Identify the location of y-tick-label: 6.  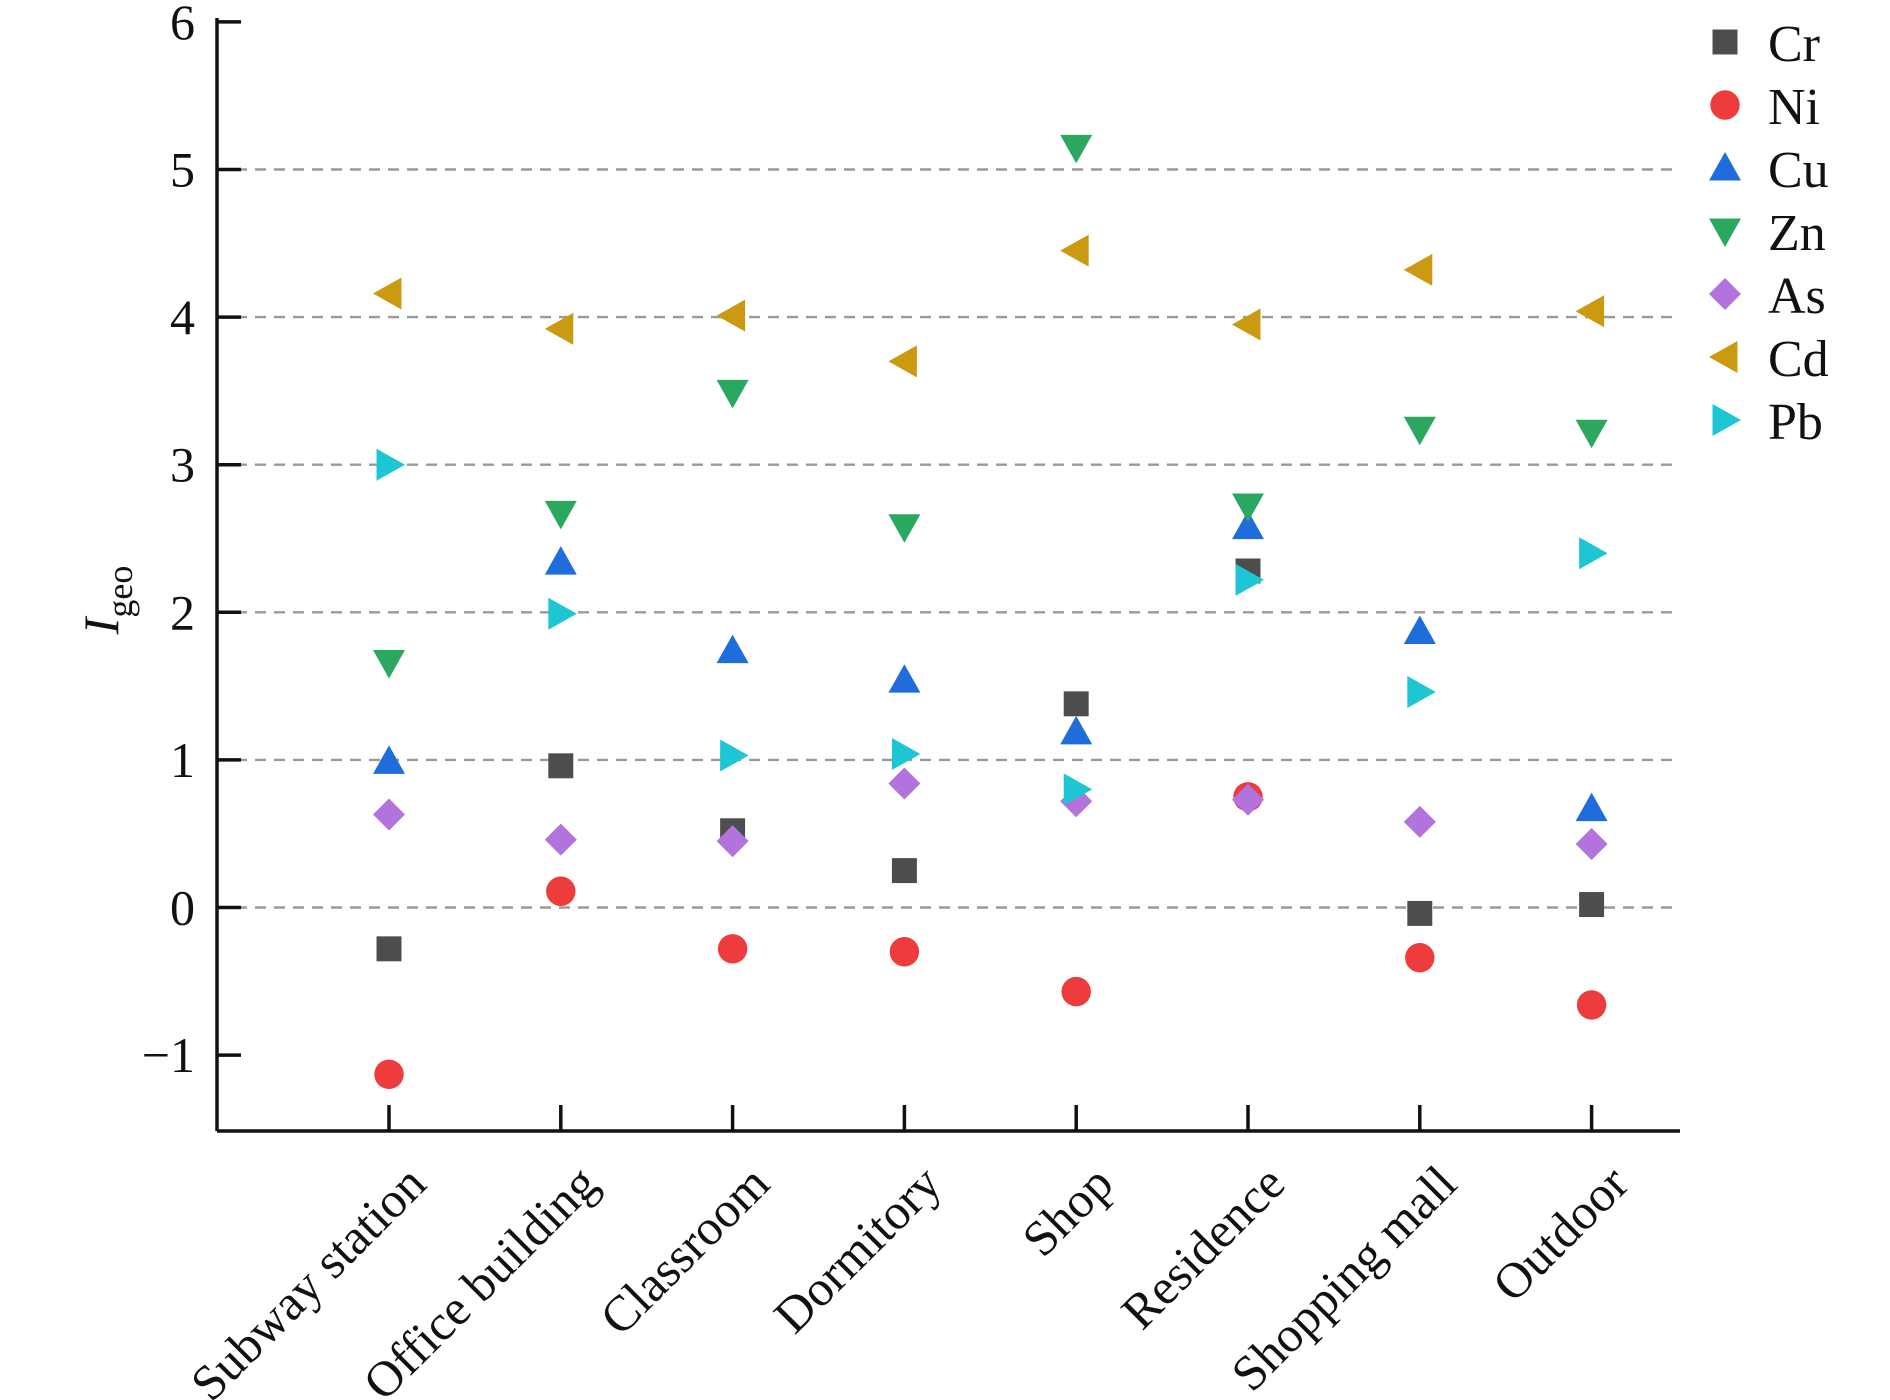
(182, 25).